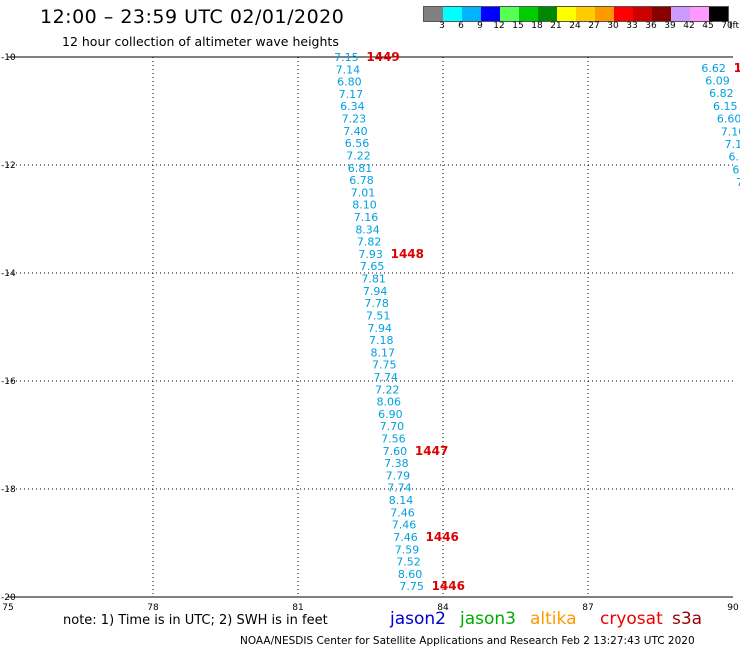  Describe the element at coordinates (631, 619) in the screenshot. I see `satellite-cryosat: cryosat` at that location.